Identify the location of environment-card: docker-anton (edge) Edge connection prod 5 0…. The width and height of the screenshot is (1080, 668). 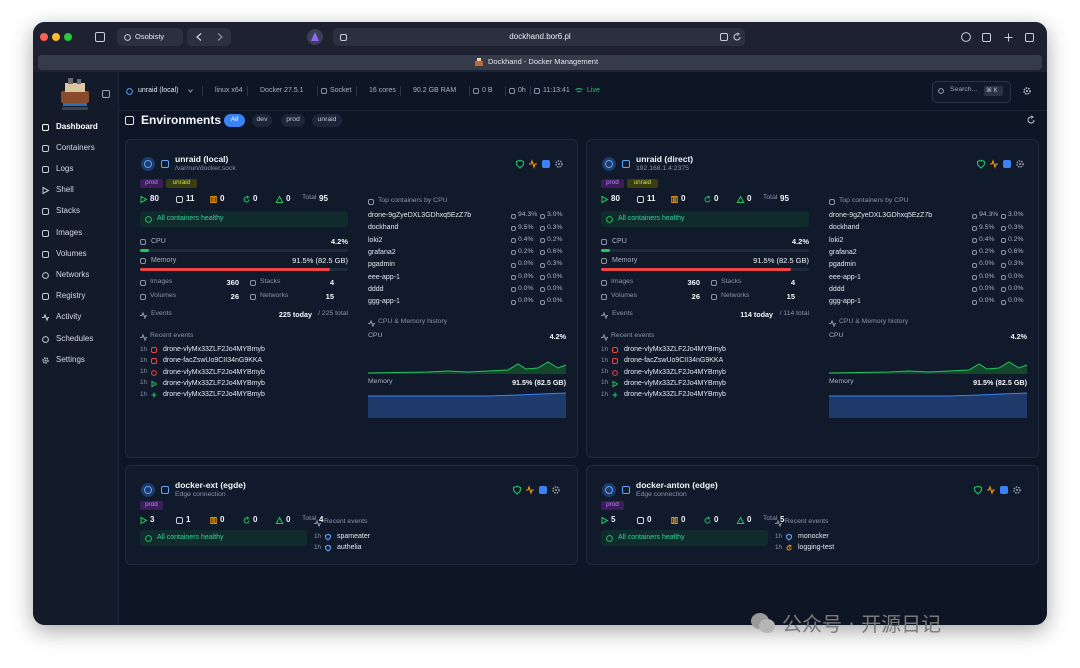
(812, 515).